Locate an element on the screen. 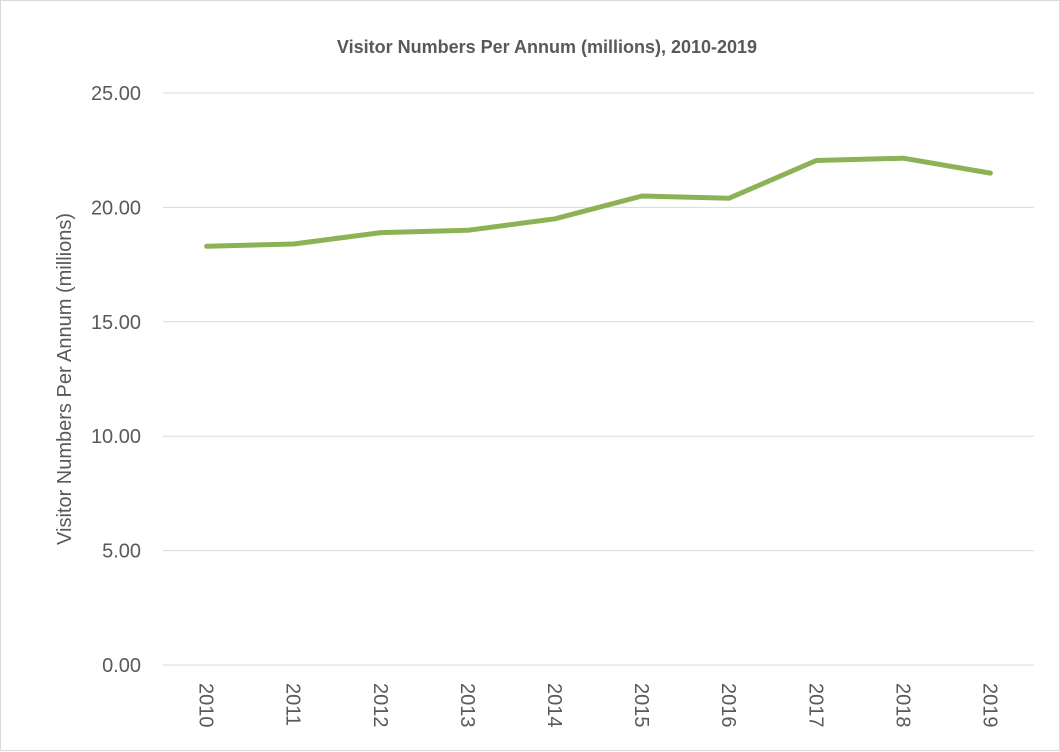 This screenshot has width=1060, height=752. series-lines is located at coordinates (598, 202).